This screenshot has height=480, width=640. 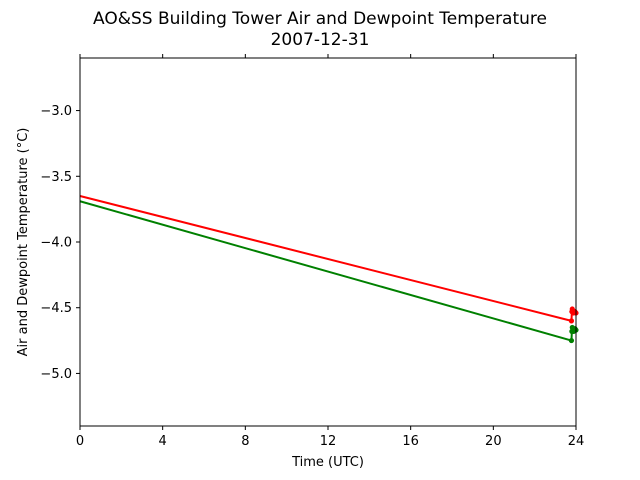 What do you see at coordinates (576, 441) in the screenshot?
I see `x-tick-label: 24` at bounding box center [576, 441].